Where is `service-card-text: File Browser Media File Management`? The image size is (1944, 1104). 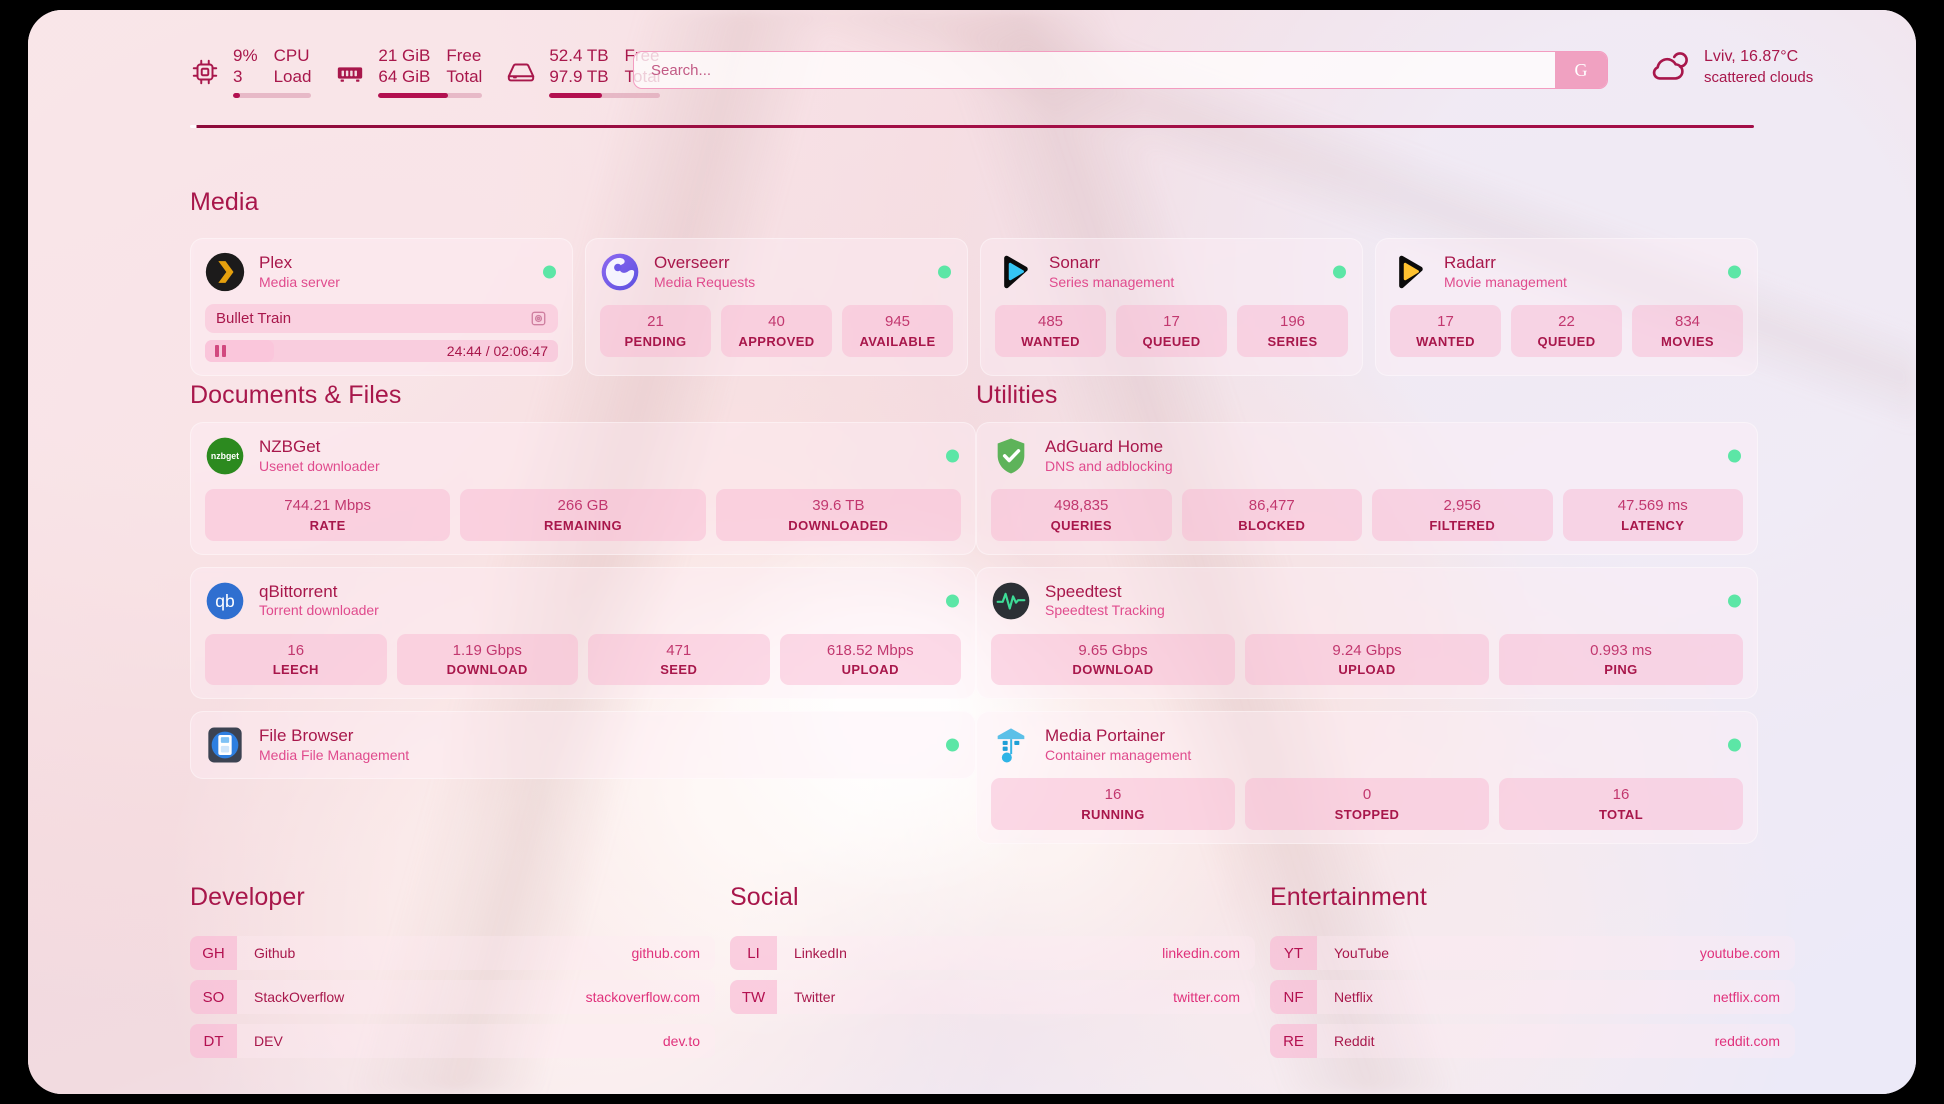
service-card-text: File Browser Media File Management is located at coordinates (334, 745).